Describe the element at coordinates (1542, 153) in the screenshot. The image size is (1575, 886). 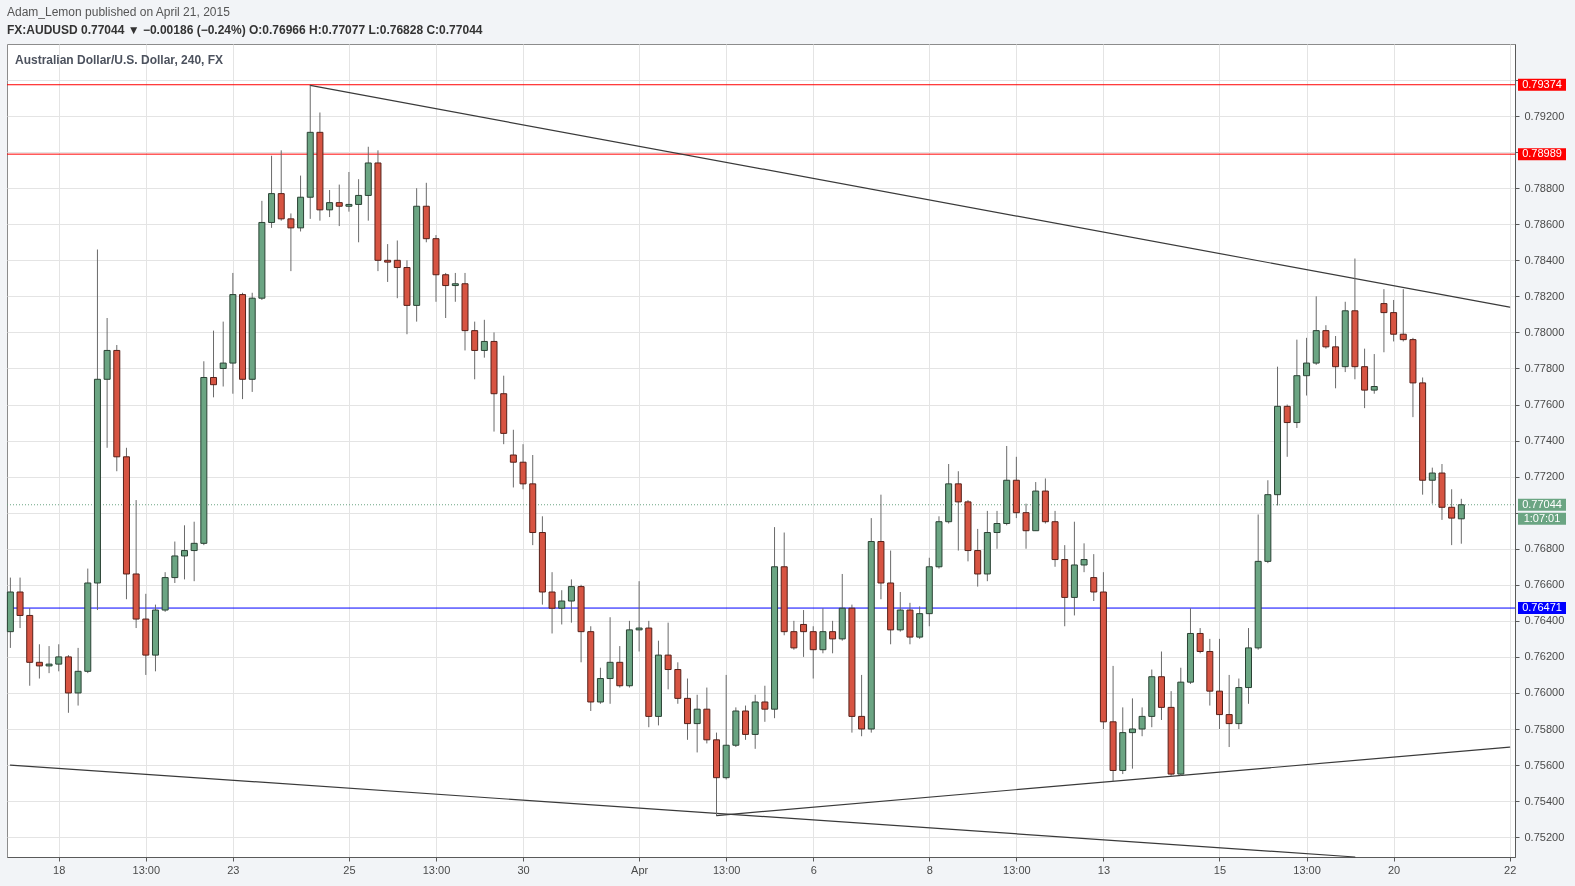
I see `ref-line-label: 0.78989` at that location.